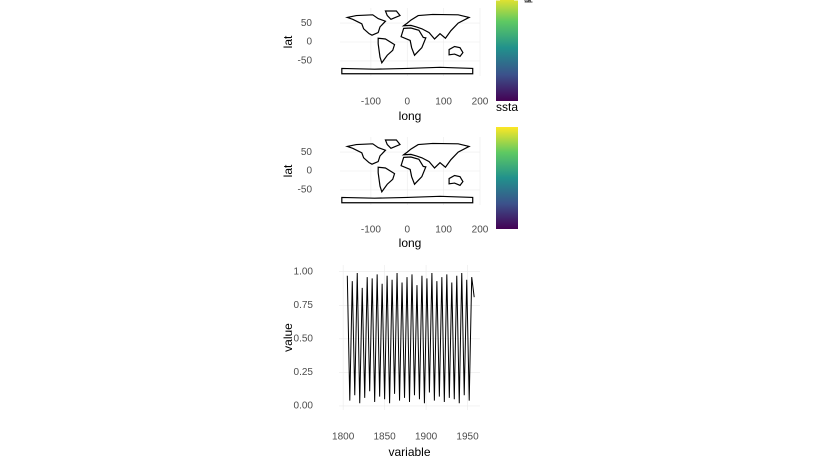 This screenshot has width=826, height=465. I want to click on colorbar-tick-label: 0, so click(527, 3).